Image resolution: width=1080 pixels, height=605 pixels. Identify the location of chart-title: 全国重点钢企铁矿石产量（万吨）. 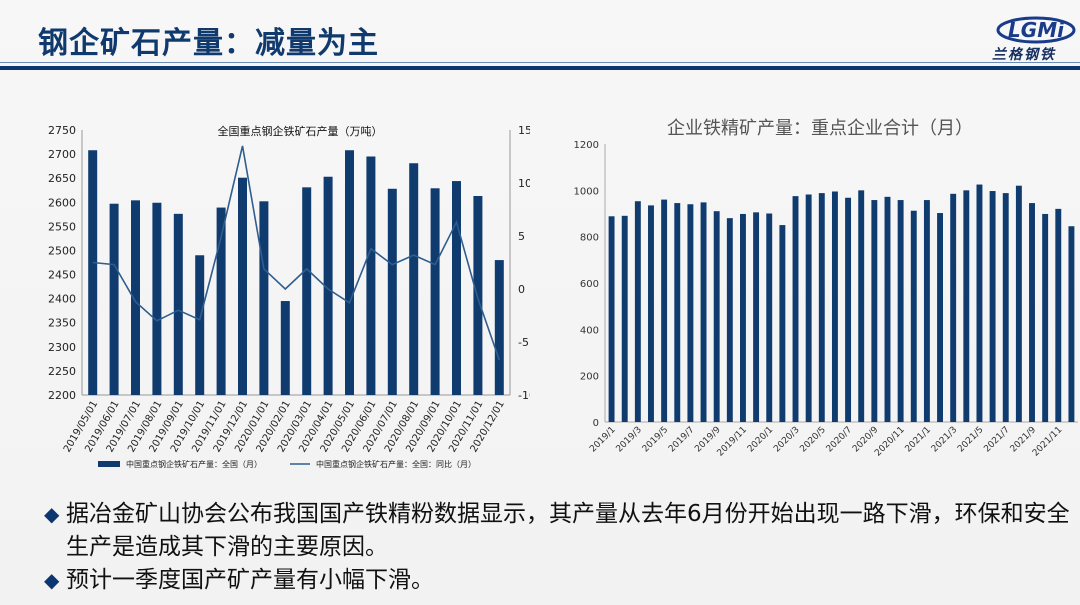
(300, 131).